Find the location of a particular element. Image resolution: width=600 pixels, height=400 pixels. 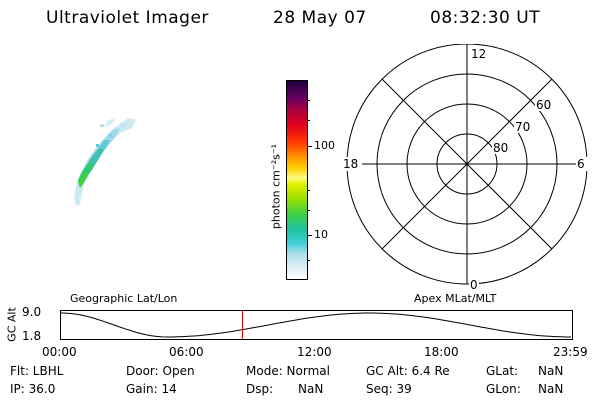

timeseries-plot is located at coordinates (316, 325).